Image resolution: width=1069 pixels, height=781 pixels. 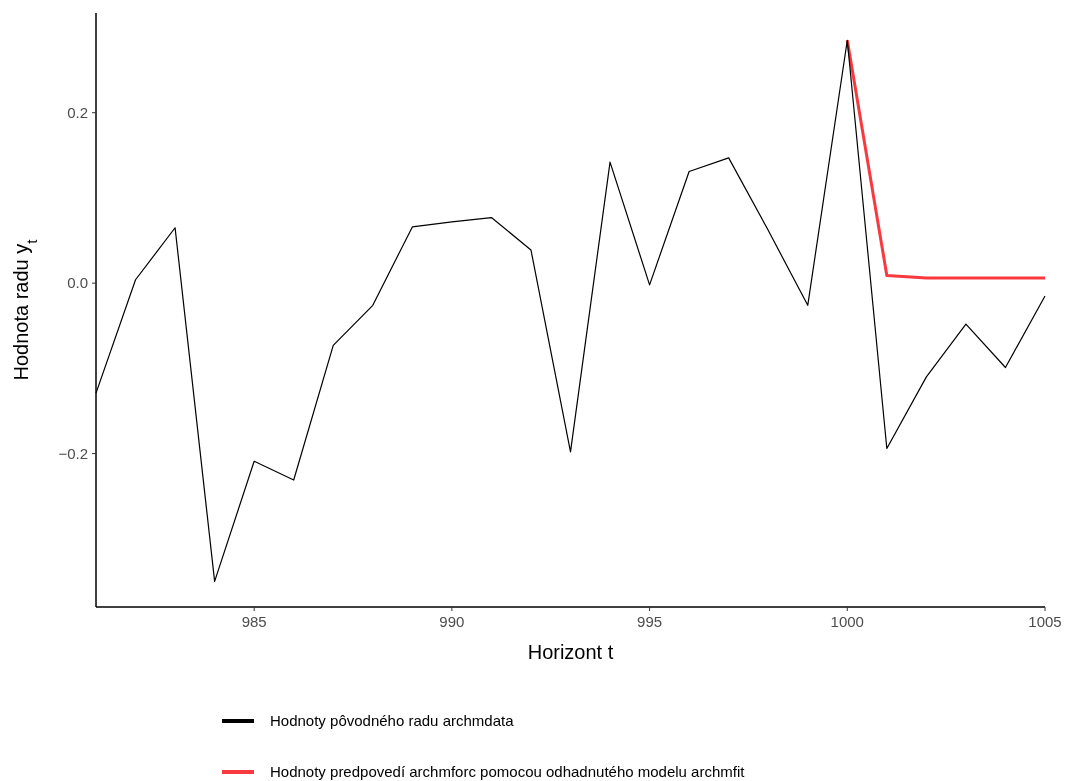 What do you see at coordinates (570, 652) in the screenshot?
I see `x-axis-title: Horizont t` at bounding box center [570, 652].